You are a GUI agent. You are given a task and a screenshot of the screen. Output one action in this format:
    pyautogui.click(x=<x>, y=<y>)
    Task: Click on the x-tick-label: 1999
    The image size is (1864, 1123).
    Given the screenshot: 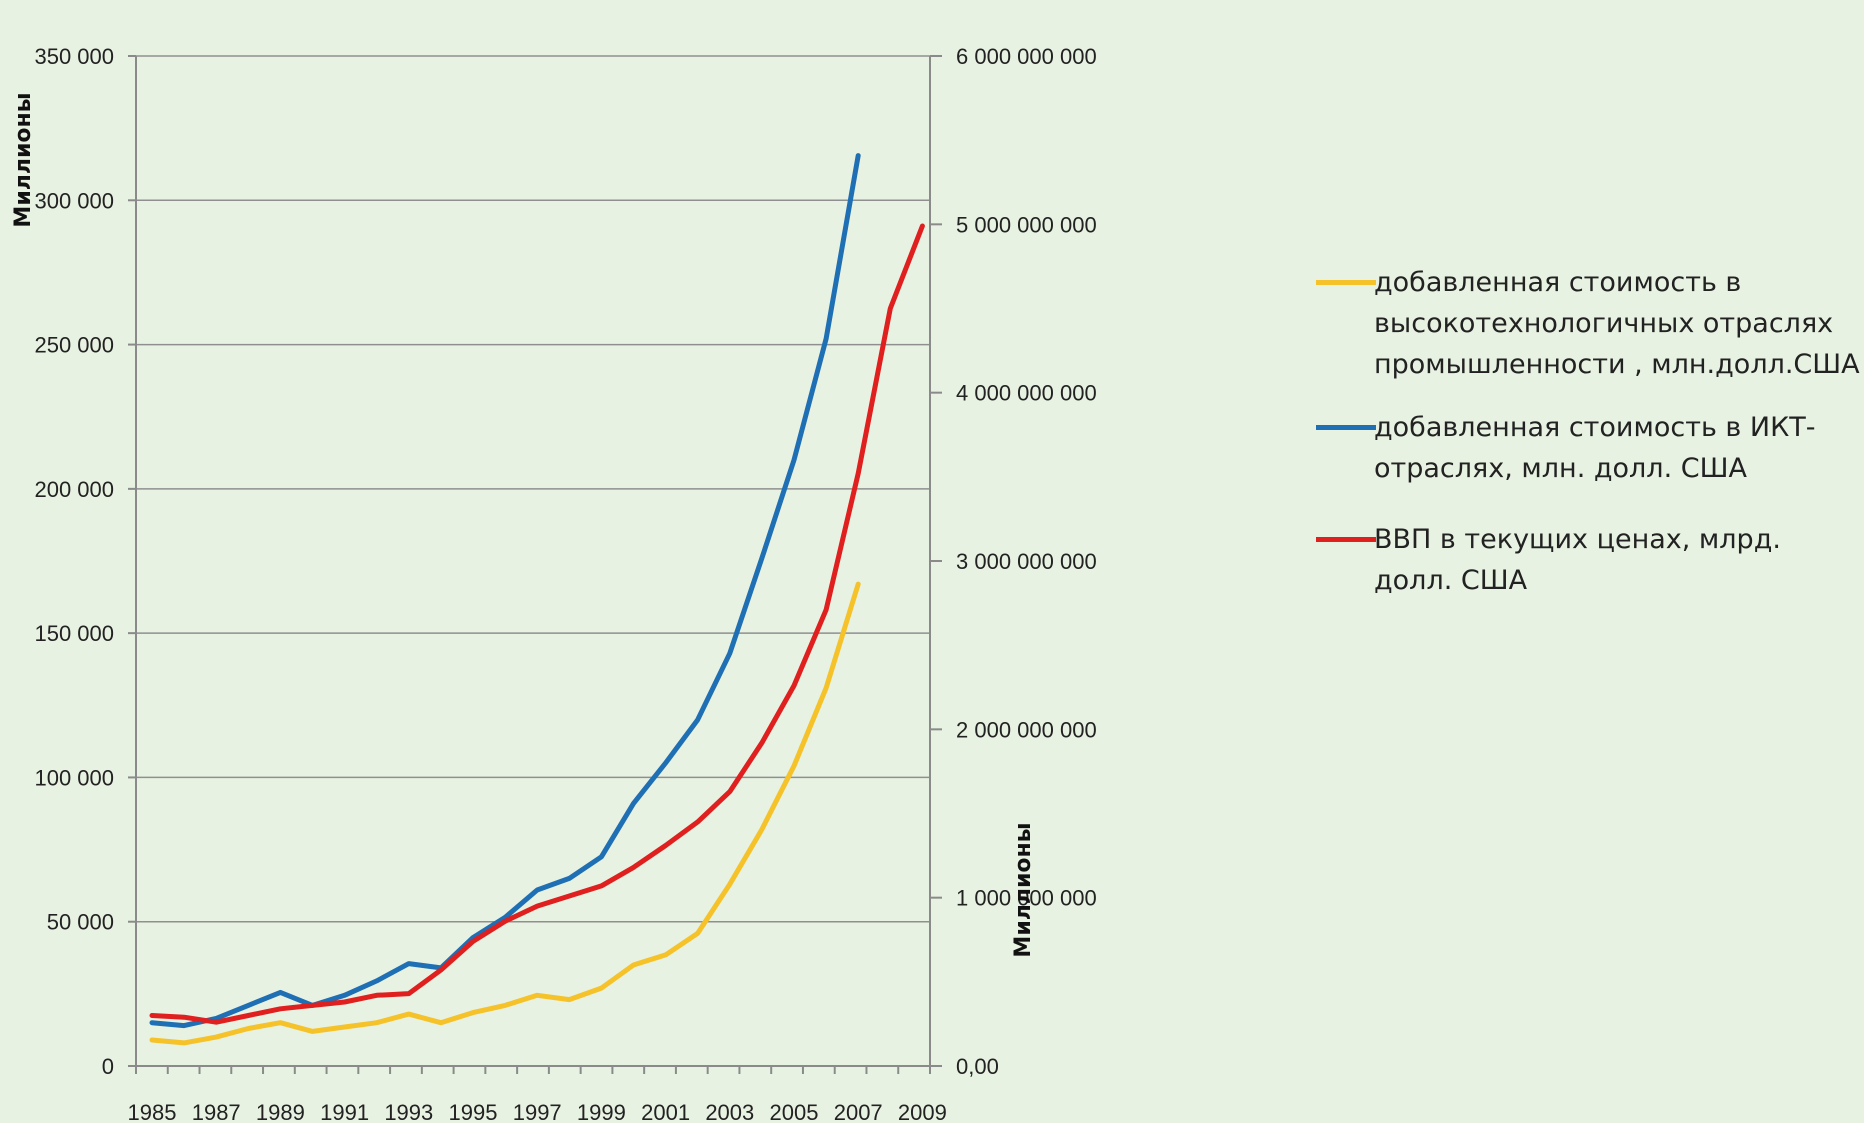 What is the action you would take?
    pyautogui.click(x=601, y=1111)
    